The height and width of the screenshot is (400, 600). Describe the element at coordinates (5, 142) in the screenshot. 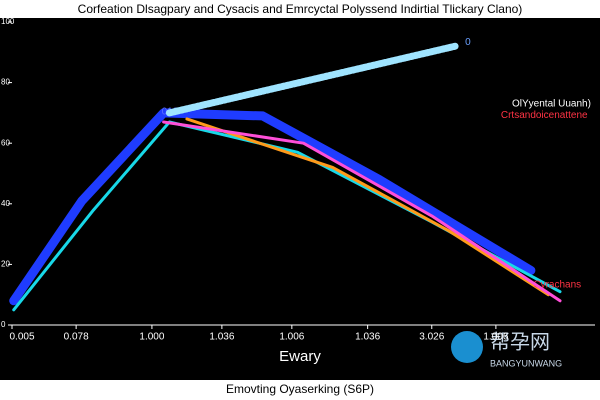

I see `y-tick-label: 60` at that location.